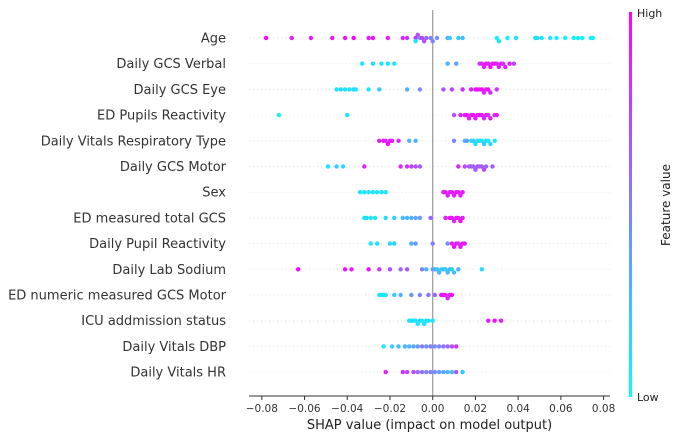  What do you see at coordinates (390, 409) in the screenshot?
I see `x-tick-label: −0.02` at bounding box center [390, 409].